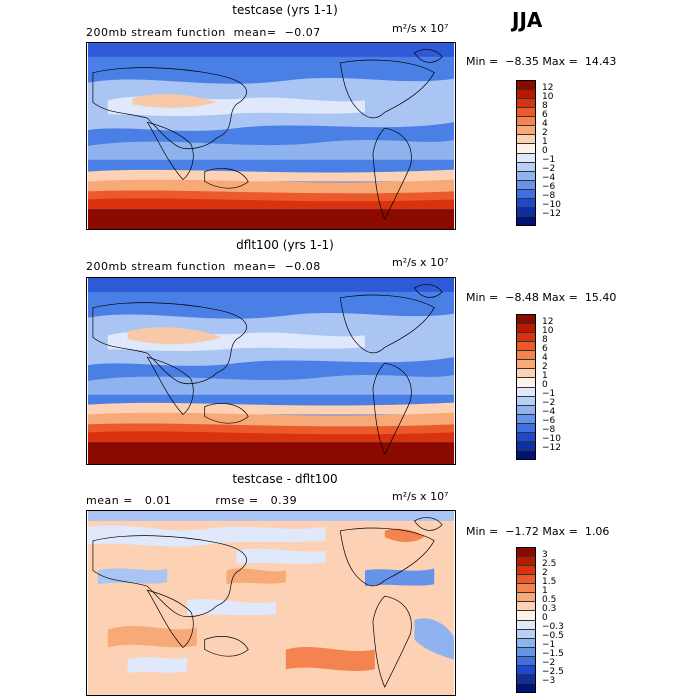  What do you see at coordinates (541, 297) in the screenshot?
I see `panel2-minmax: Min = −8.48 Max = 15.40` at bounding box center [541, 297].